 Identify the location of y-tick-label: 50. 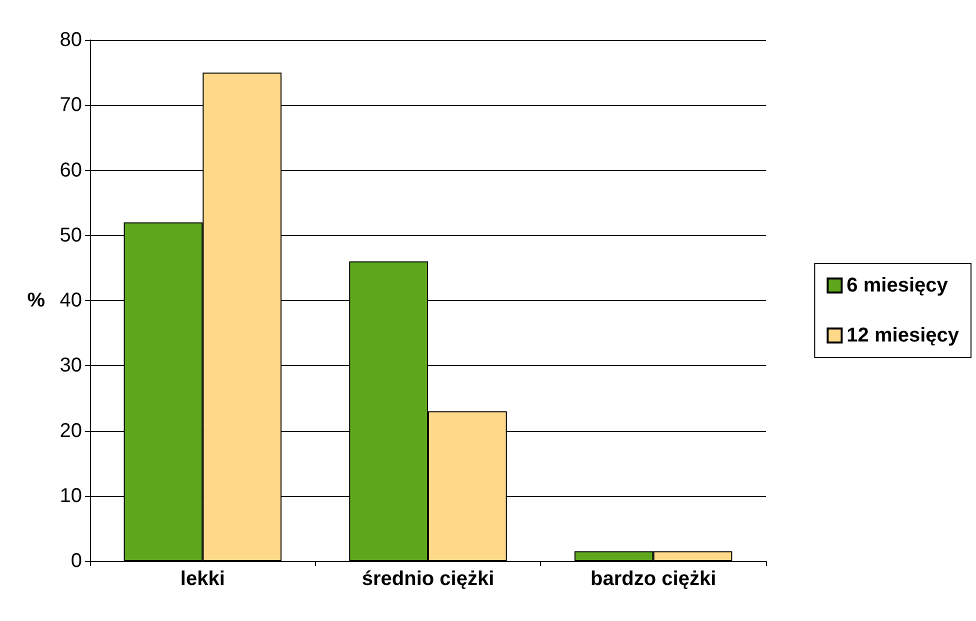
(71, 235).